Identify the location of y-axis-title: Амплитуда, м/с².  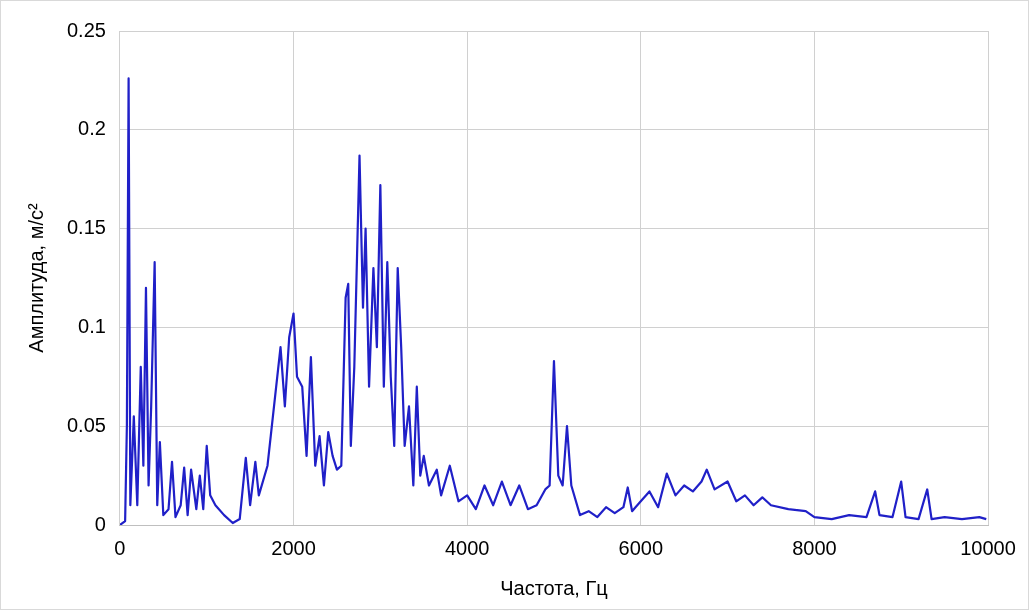
(35, 277).